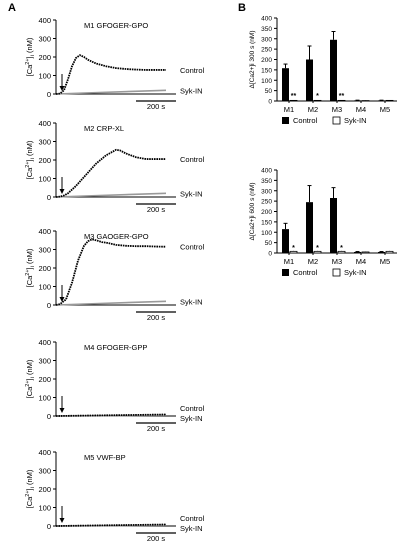 This screenshot has height=550, width=409. What do you see at coordinates (305, 120) in the screenshot?
I see `legend-label-control: Control` at bounding box center [305, 120].